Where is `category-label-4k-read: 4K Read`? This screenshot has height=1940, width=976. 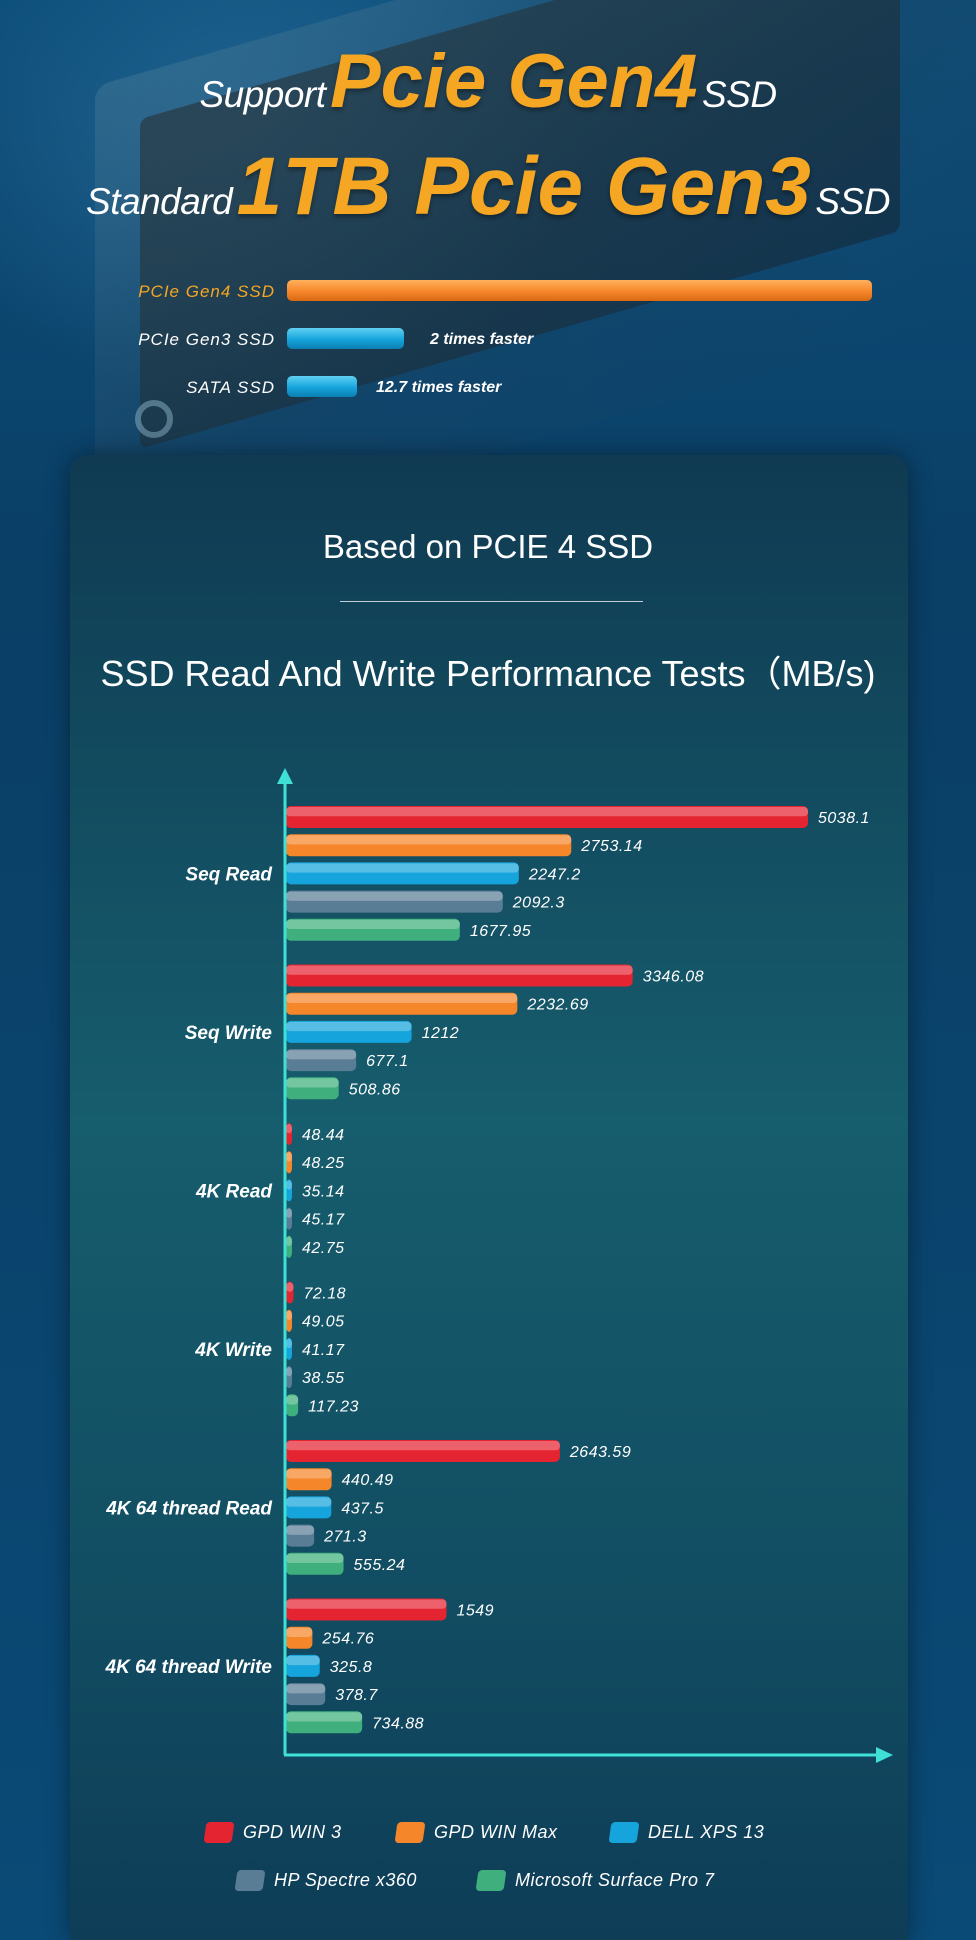
category-label-4k-read: 4K Read is located at coordinates (233, 1191).